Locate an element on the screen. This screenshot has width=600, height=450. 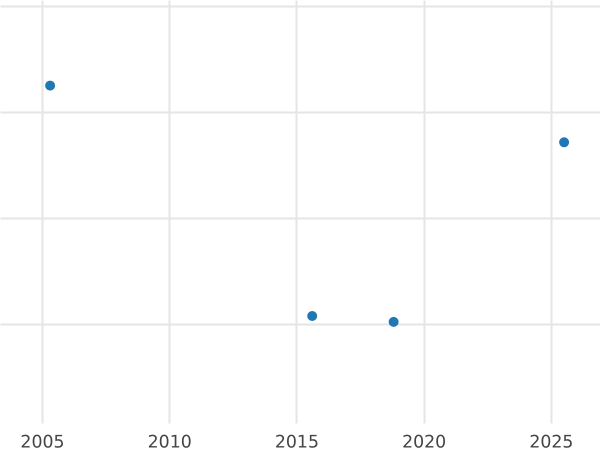
x-tick-label: 2020 is located at coordinates (424, 441).